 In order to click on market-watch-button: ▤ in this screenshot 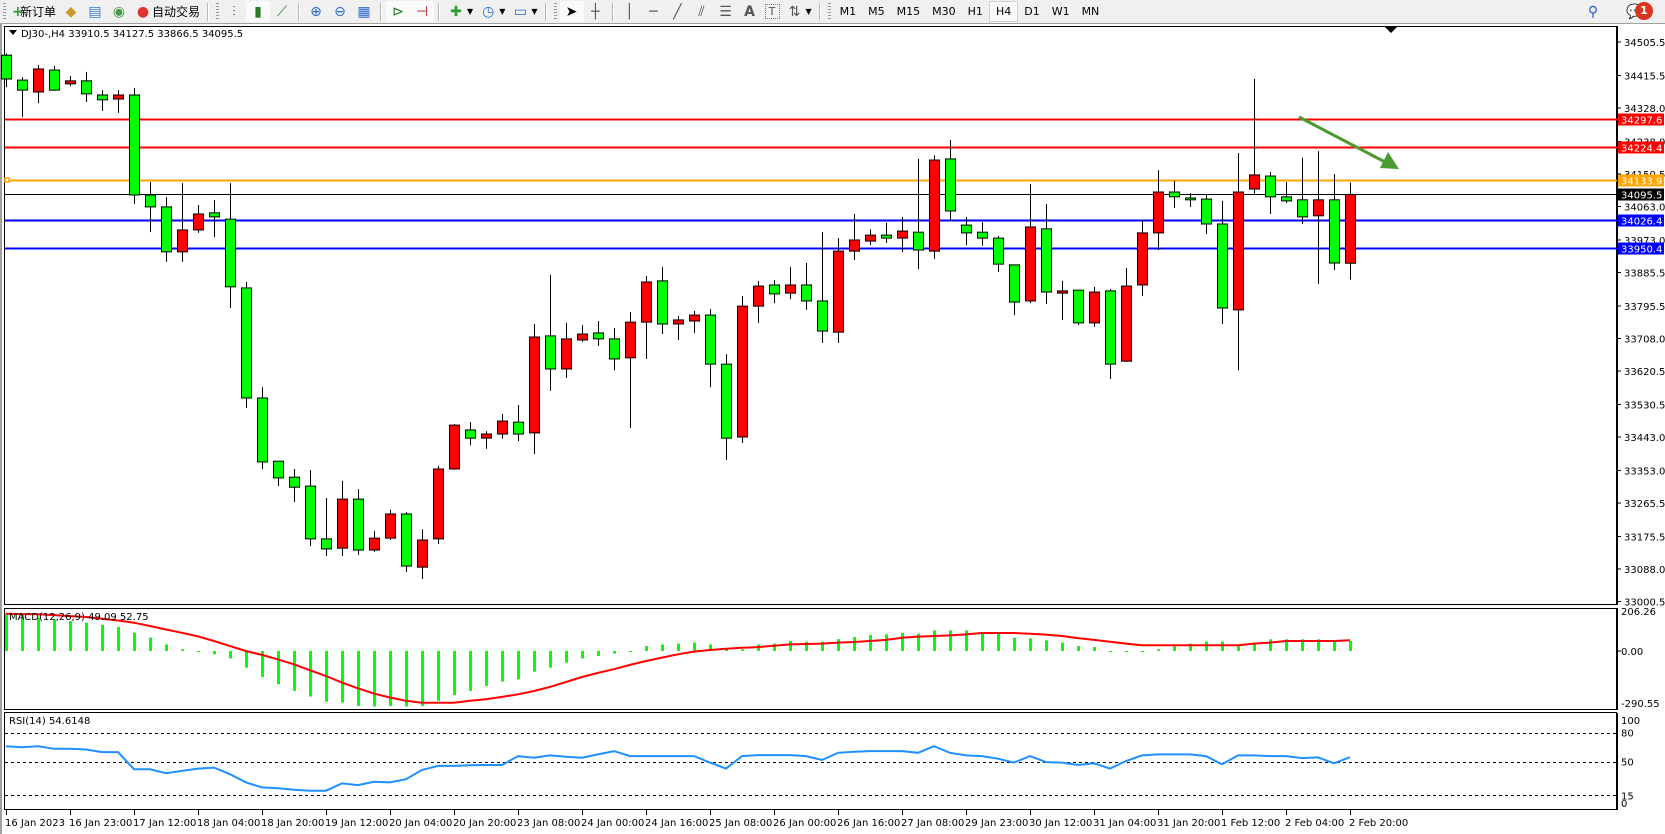, I will do `click(95, 11)`.